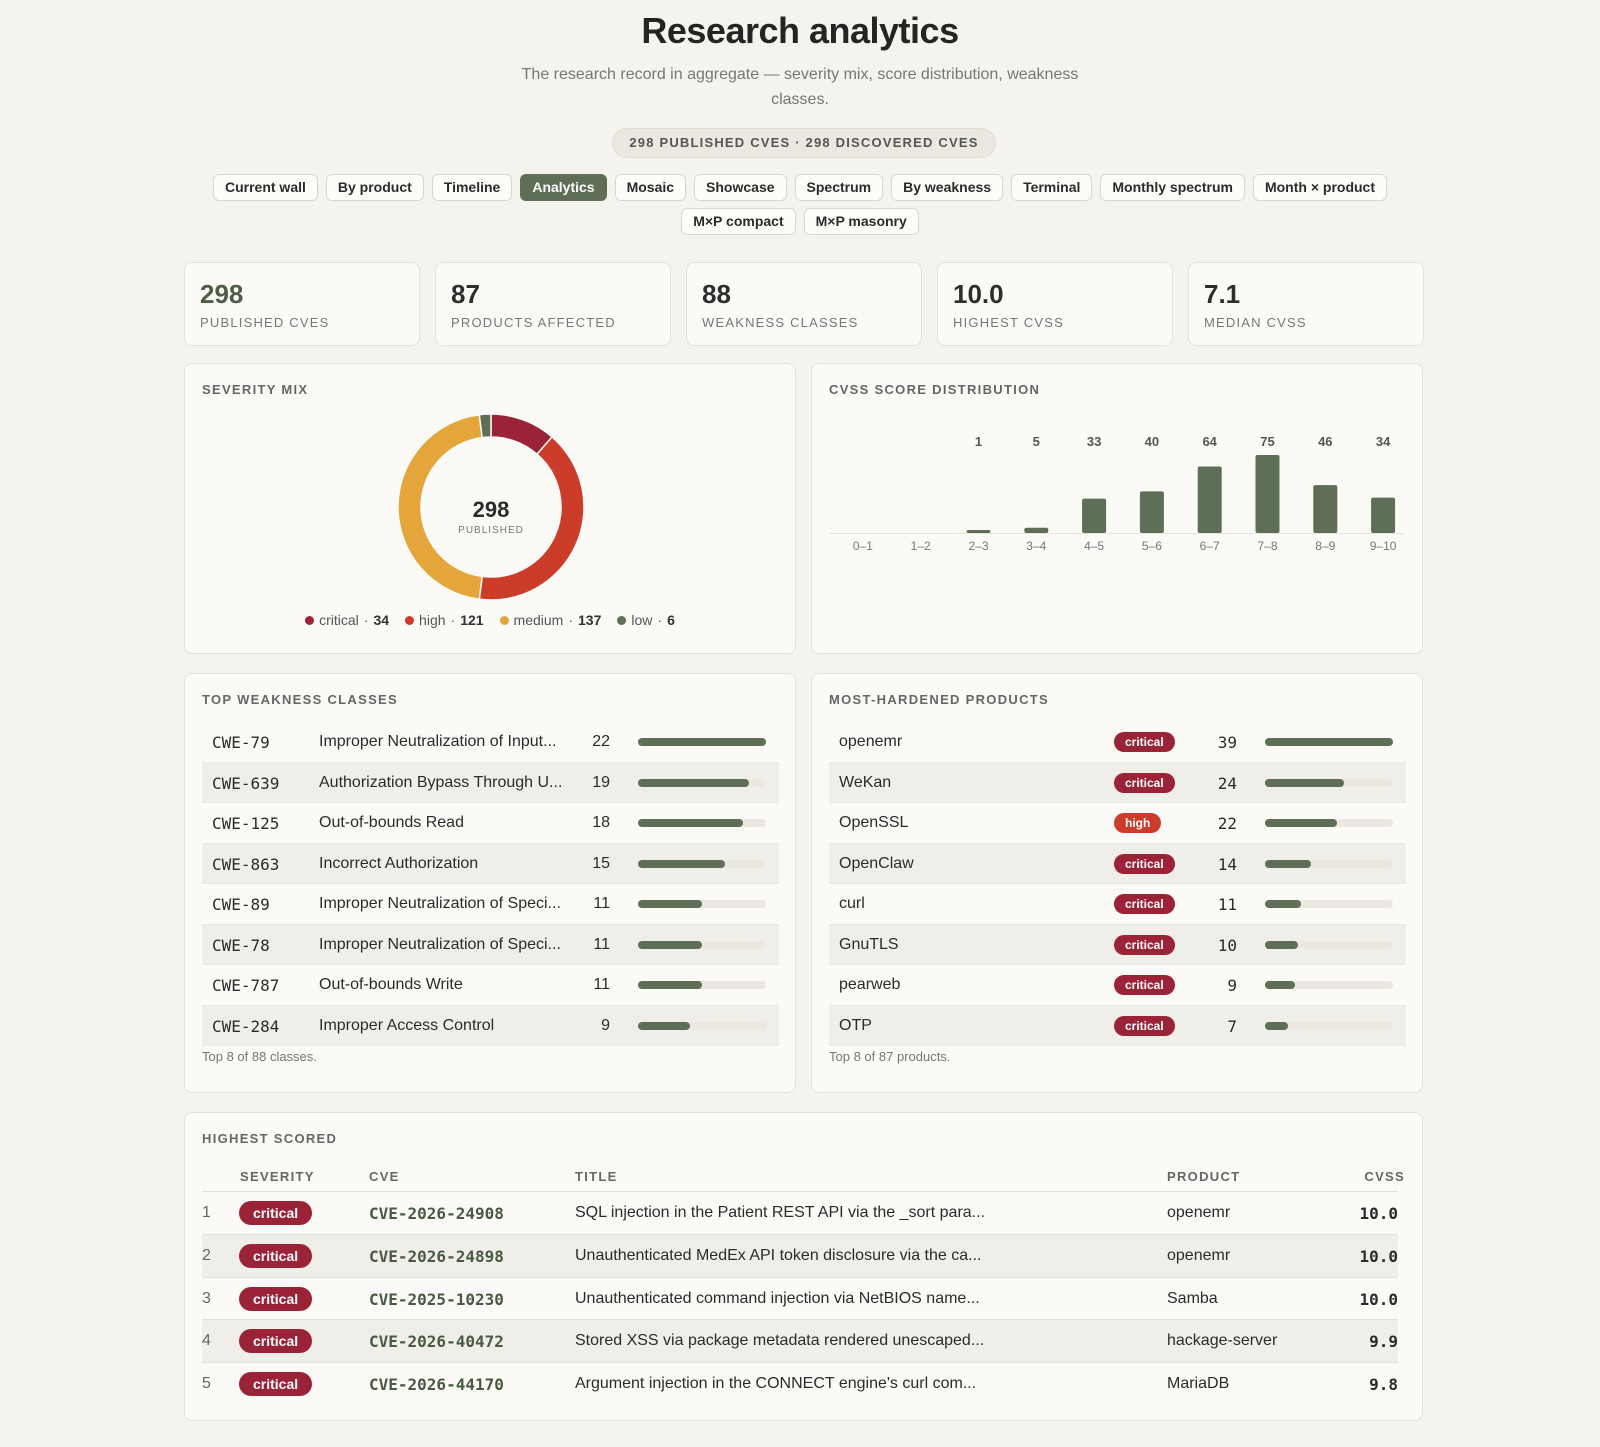  What do you see at coordinates (381, 620) in the screenshot?
I see `legend-count: 34` at bounding box center [381, 620].